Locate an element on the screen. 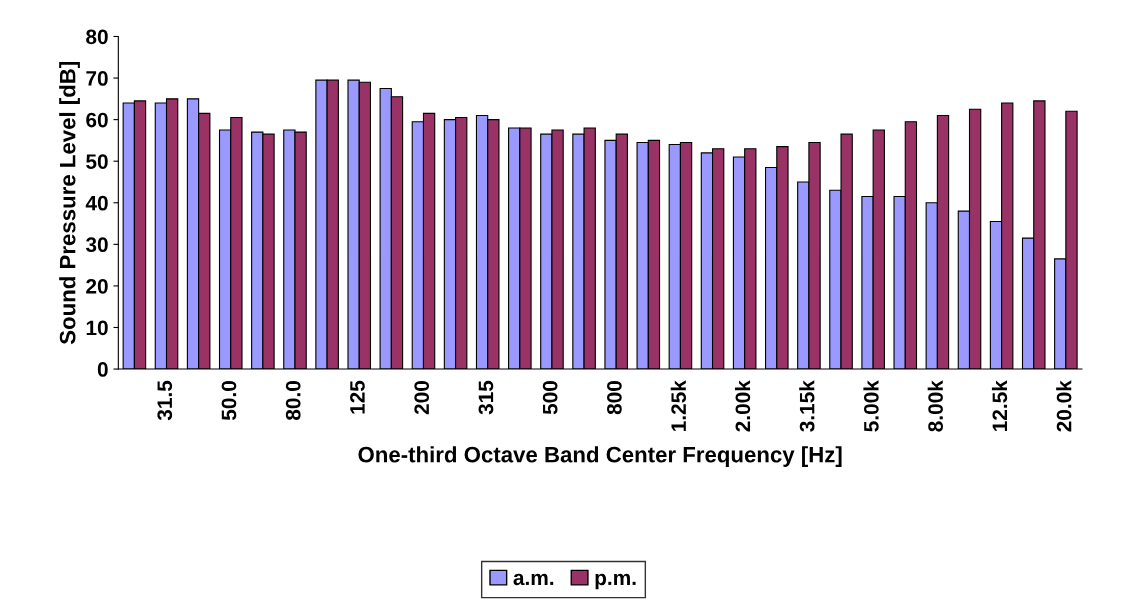  x-tick-label: 31.5 is located at coordinates (165, 400).